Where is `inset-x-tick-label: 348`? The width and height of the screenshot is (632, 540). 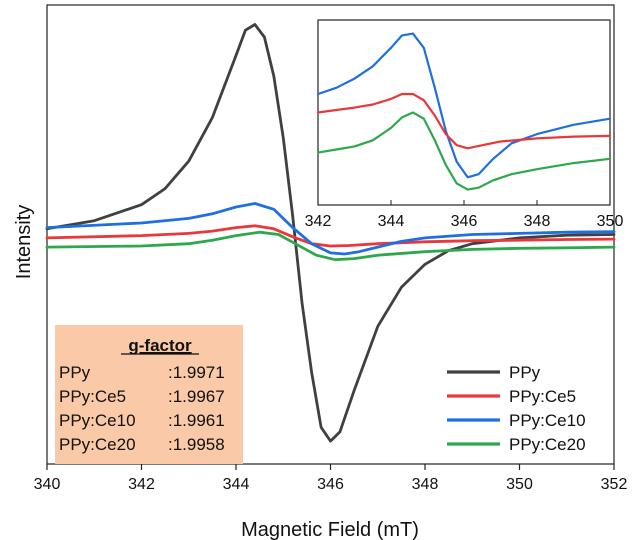
inset-x-tick-label: 348 is located at coordinates (537, 221).